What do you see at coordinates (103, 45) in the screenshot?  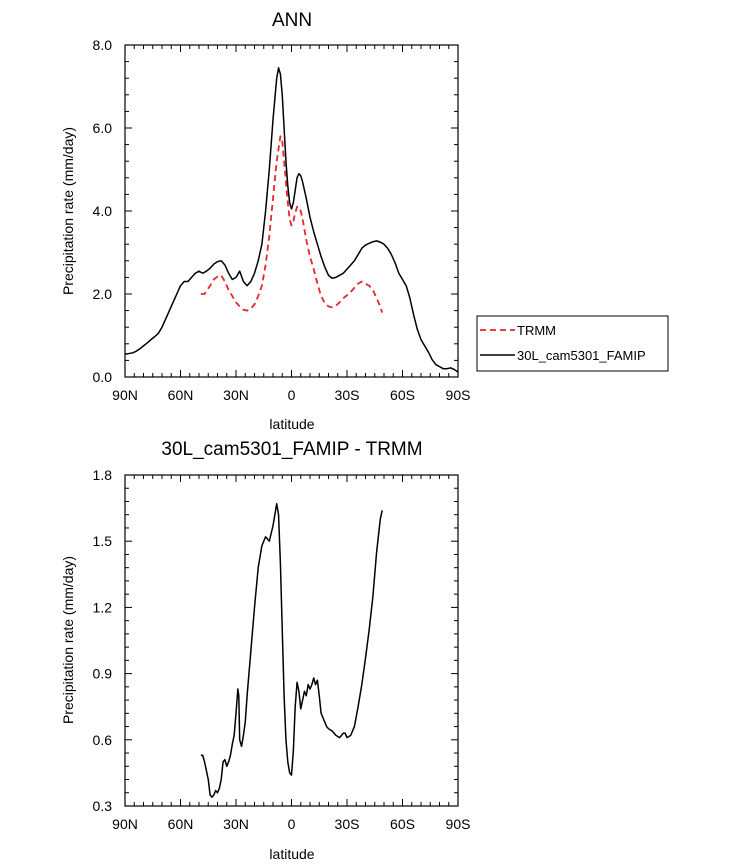 I see `y-tick-label: 8.0` at bounding box center [103, 45].